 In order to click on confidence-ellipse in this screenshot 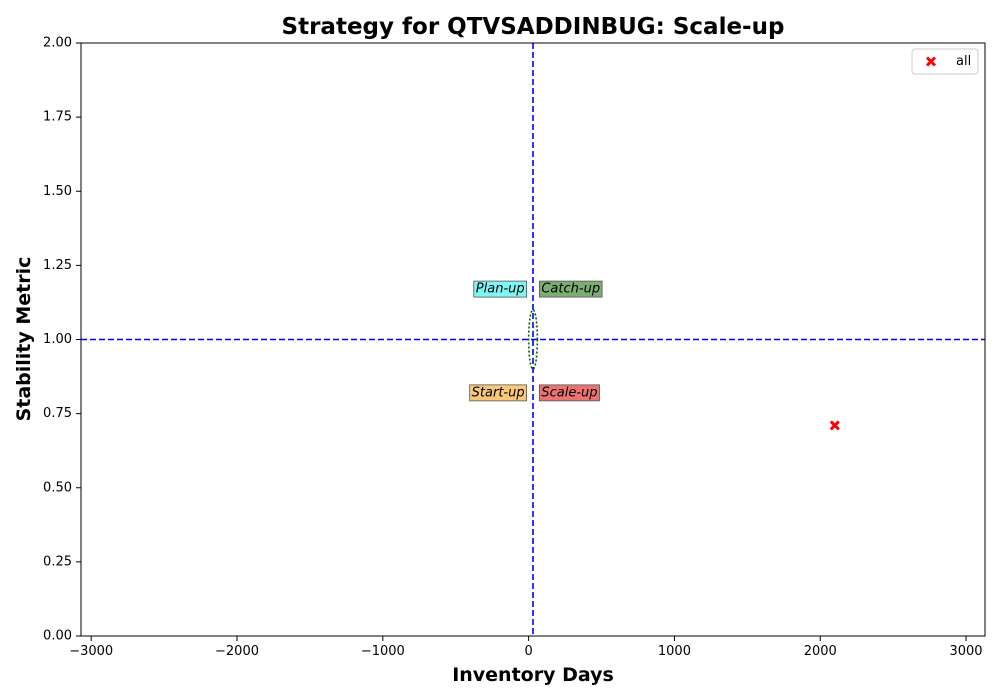, I will do `click(533, 339)`.